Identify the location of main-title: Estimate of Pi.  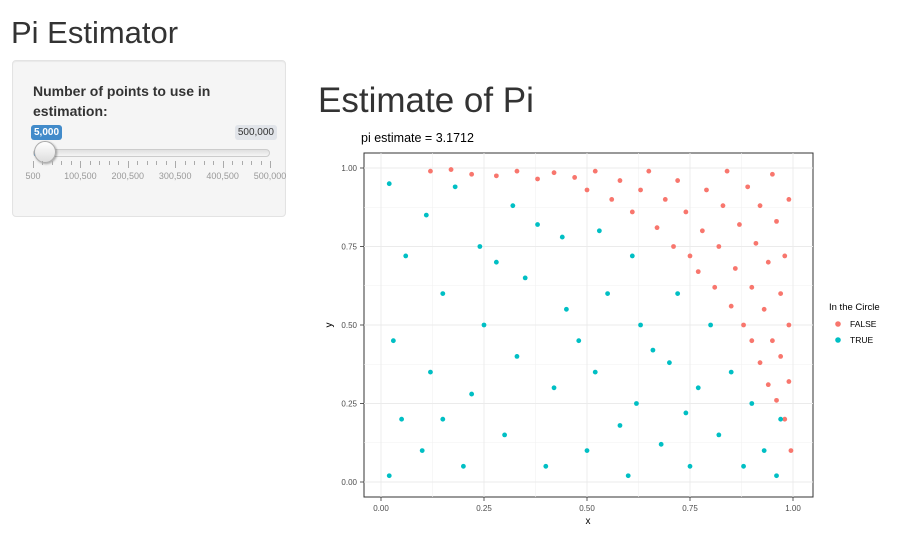
(426, 100).